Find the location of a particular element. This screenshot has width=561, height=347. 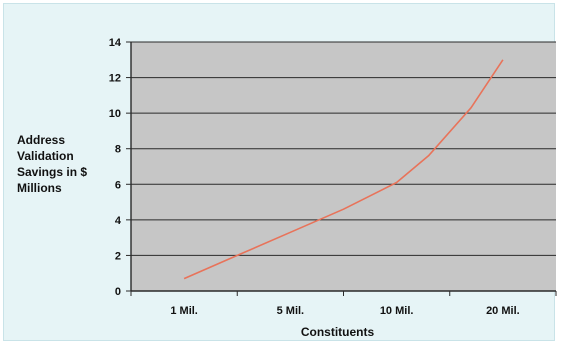

x-axis-label: Constituents is located at coordinates (338, 332).